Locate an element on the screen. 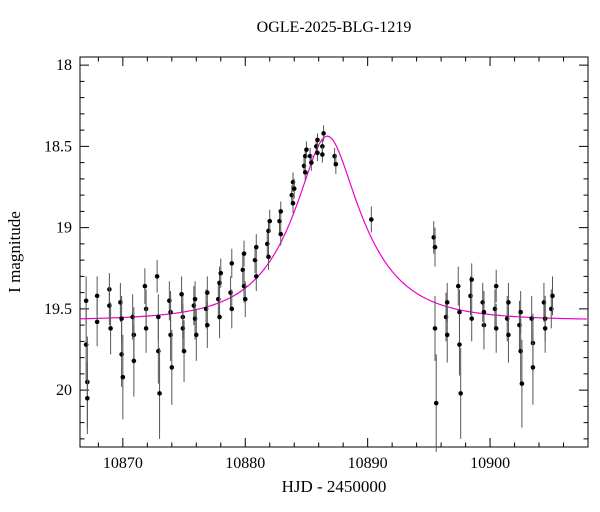 The height and width of the screenshot is (512, 600). y-tick-label: 18 is located at coordinates (64, 65).